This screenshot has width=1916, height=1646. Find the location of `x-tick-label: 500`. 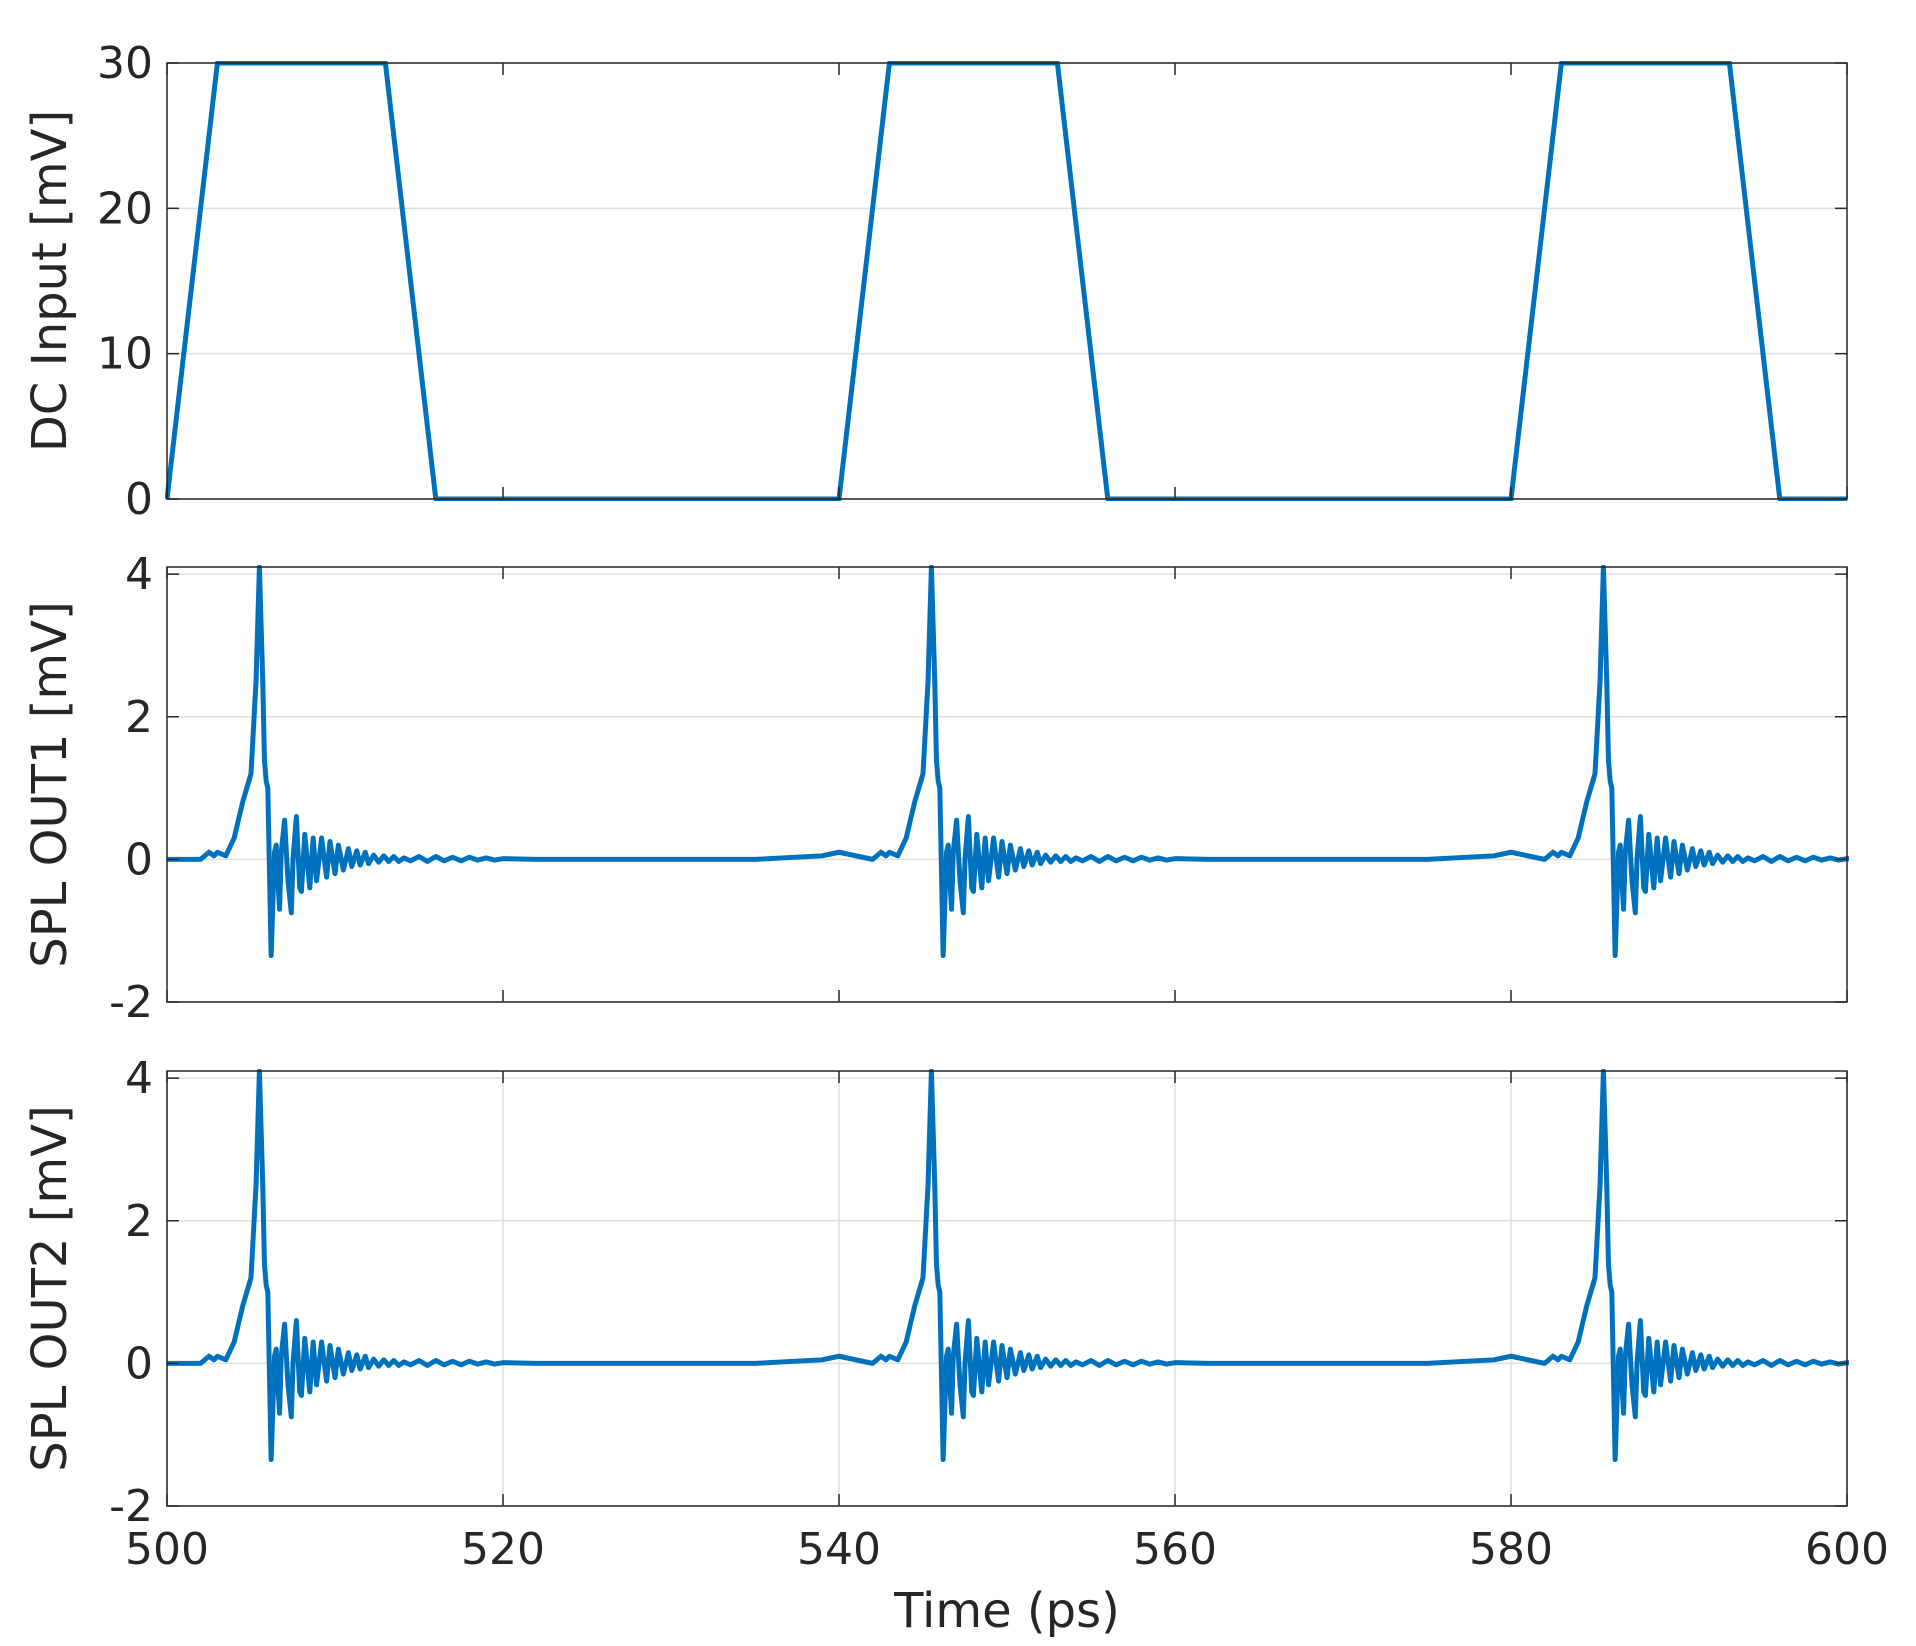

x-tick-label: 500 is located at coordinates (167, 1549).